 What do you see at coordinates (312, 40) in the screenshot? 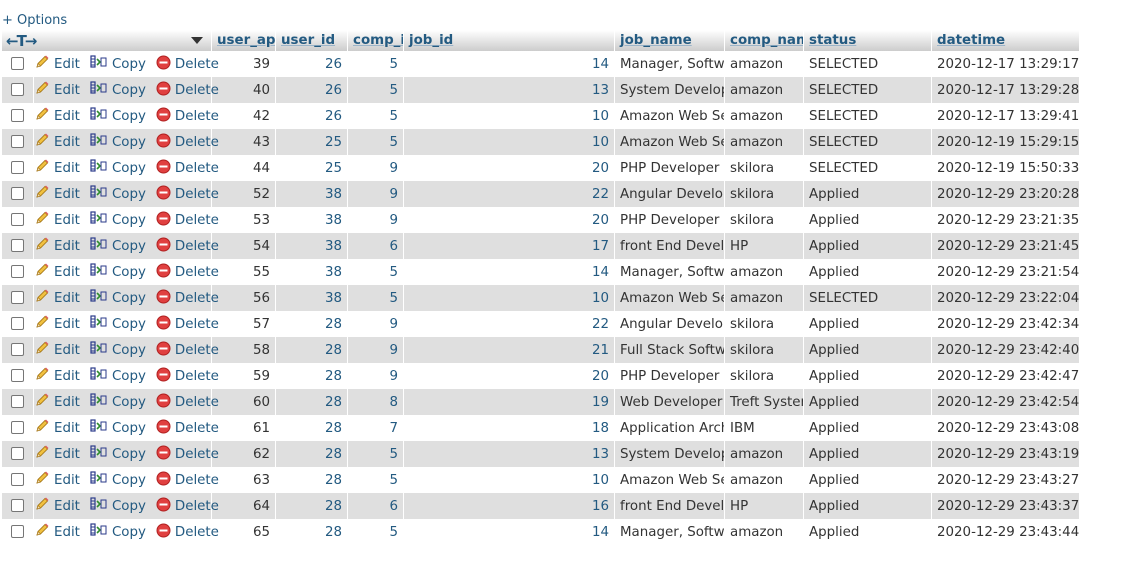
I see `column-header-user-id: user_id` at bounding box center [312, 40].